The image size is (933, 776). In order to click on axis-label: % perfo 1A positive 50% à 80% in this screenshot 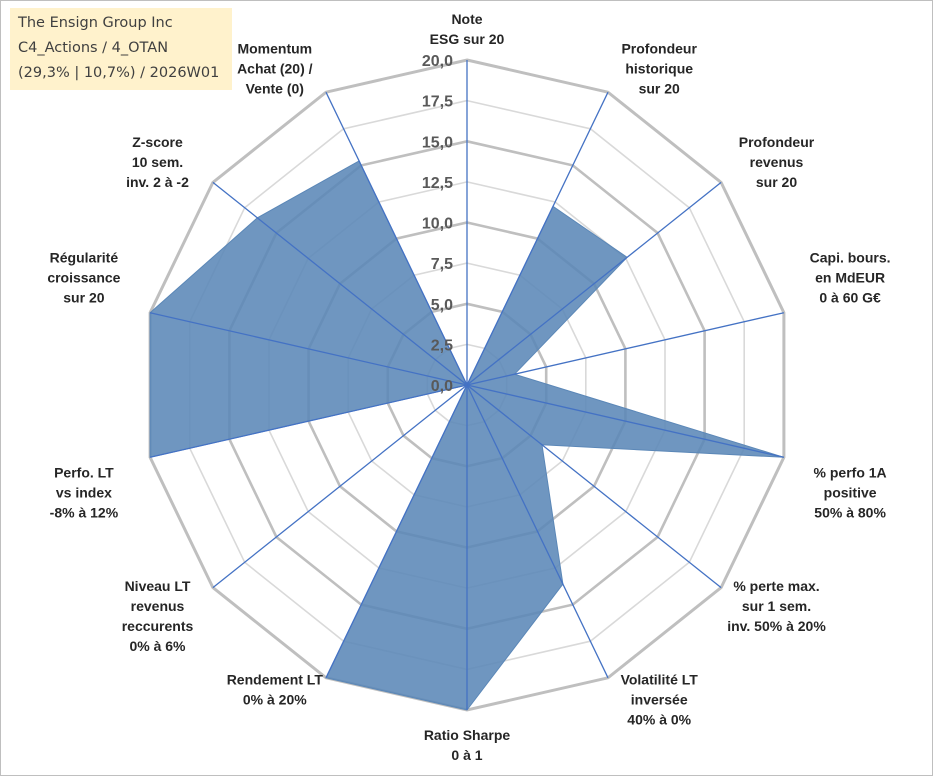, I will do `click(850, 492)`.